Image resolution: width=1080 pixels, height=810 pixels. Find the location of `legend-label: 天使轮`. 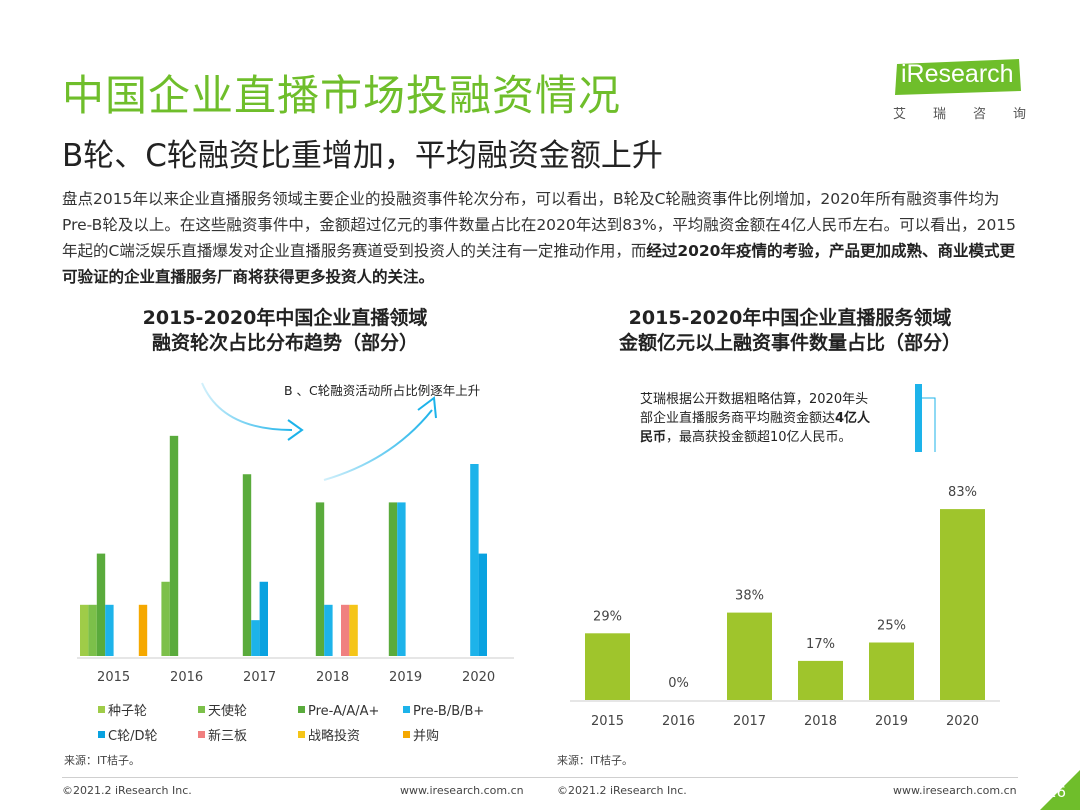

legend-label: 天使轮 is located at coordinates (227, 711).